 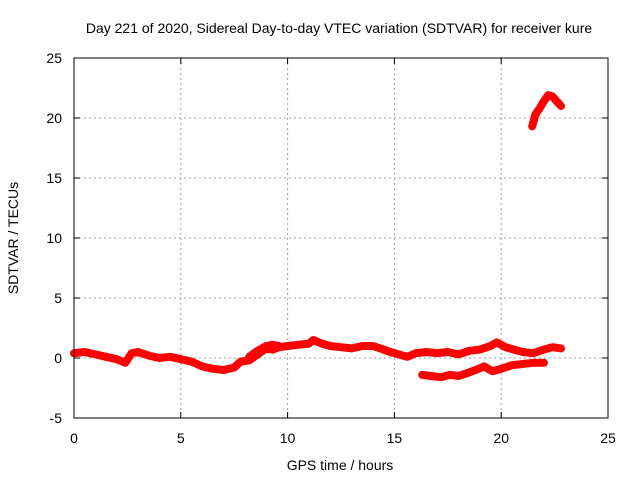 I want to click on y-tick-label: 0, so click(x=58, y=358).